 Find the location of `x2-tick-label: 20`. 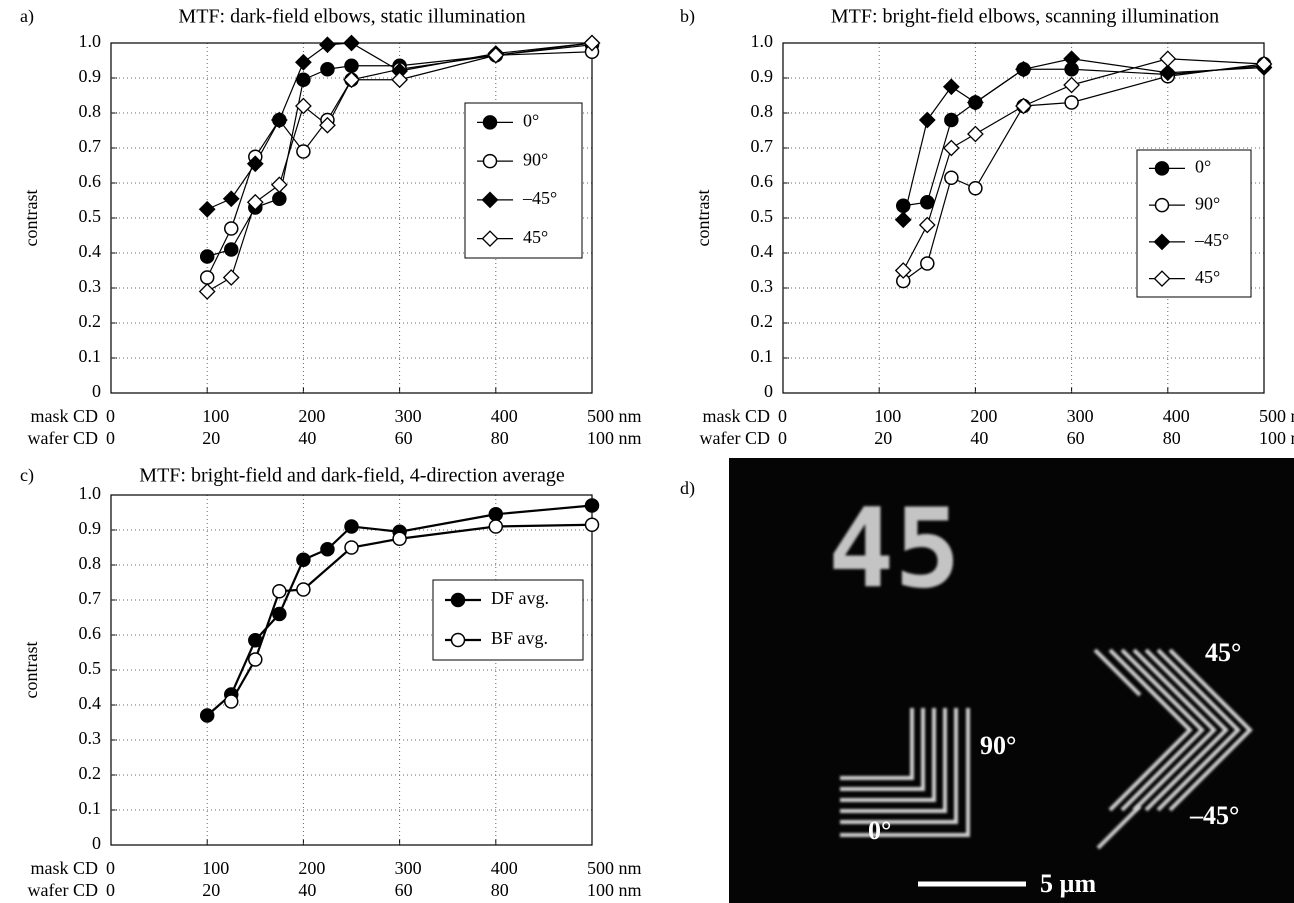

x2-tick-label: 20 is located at coordinates (211, 890).